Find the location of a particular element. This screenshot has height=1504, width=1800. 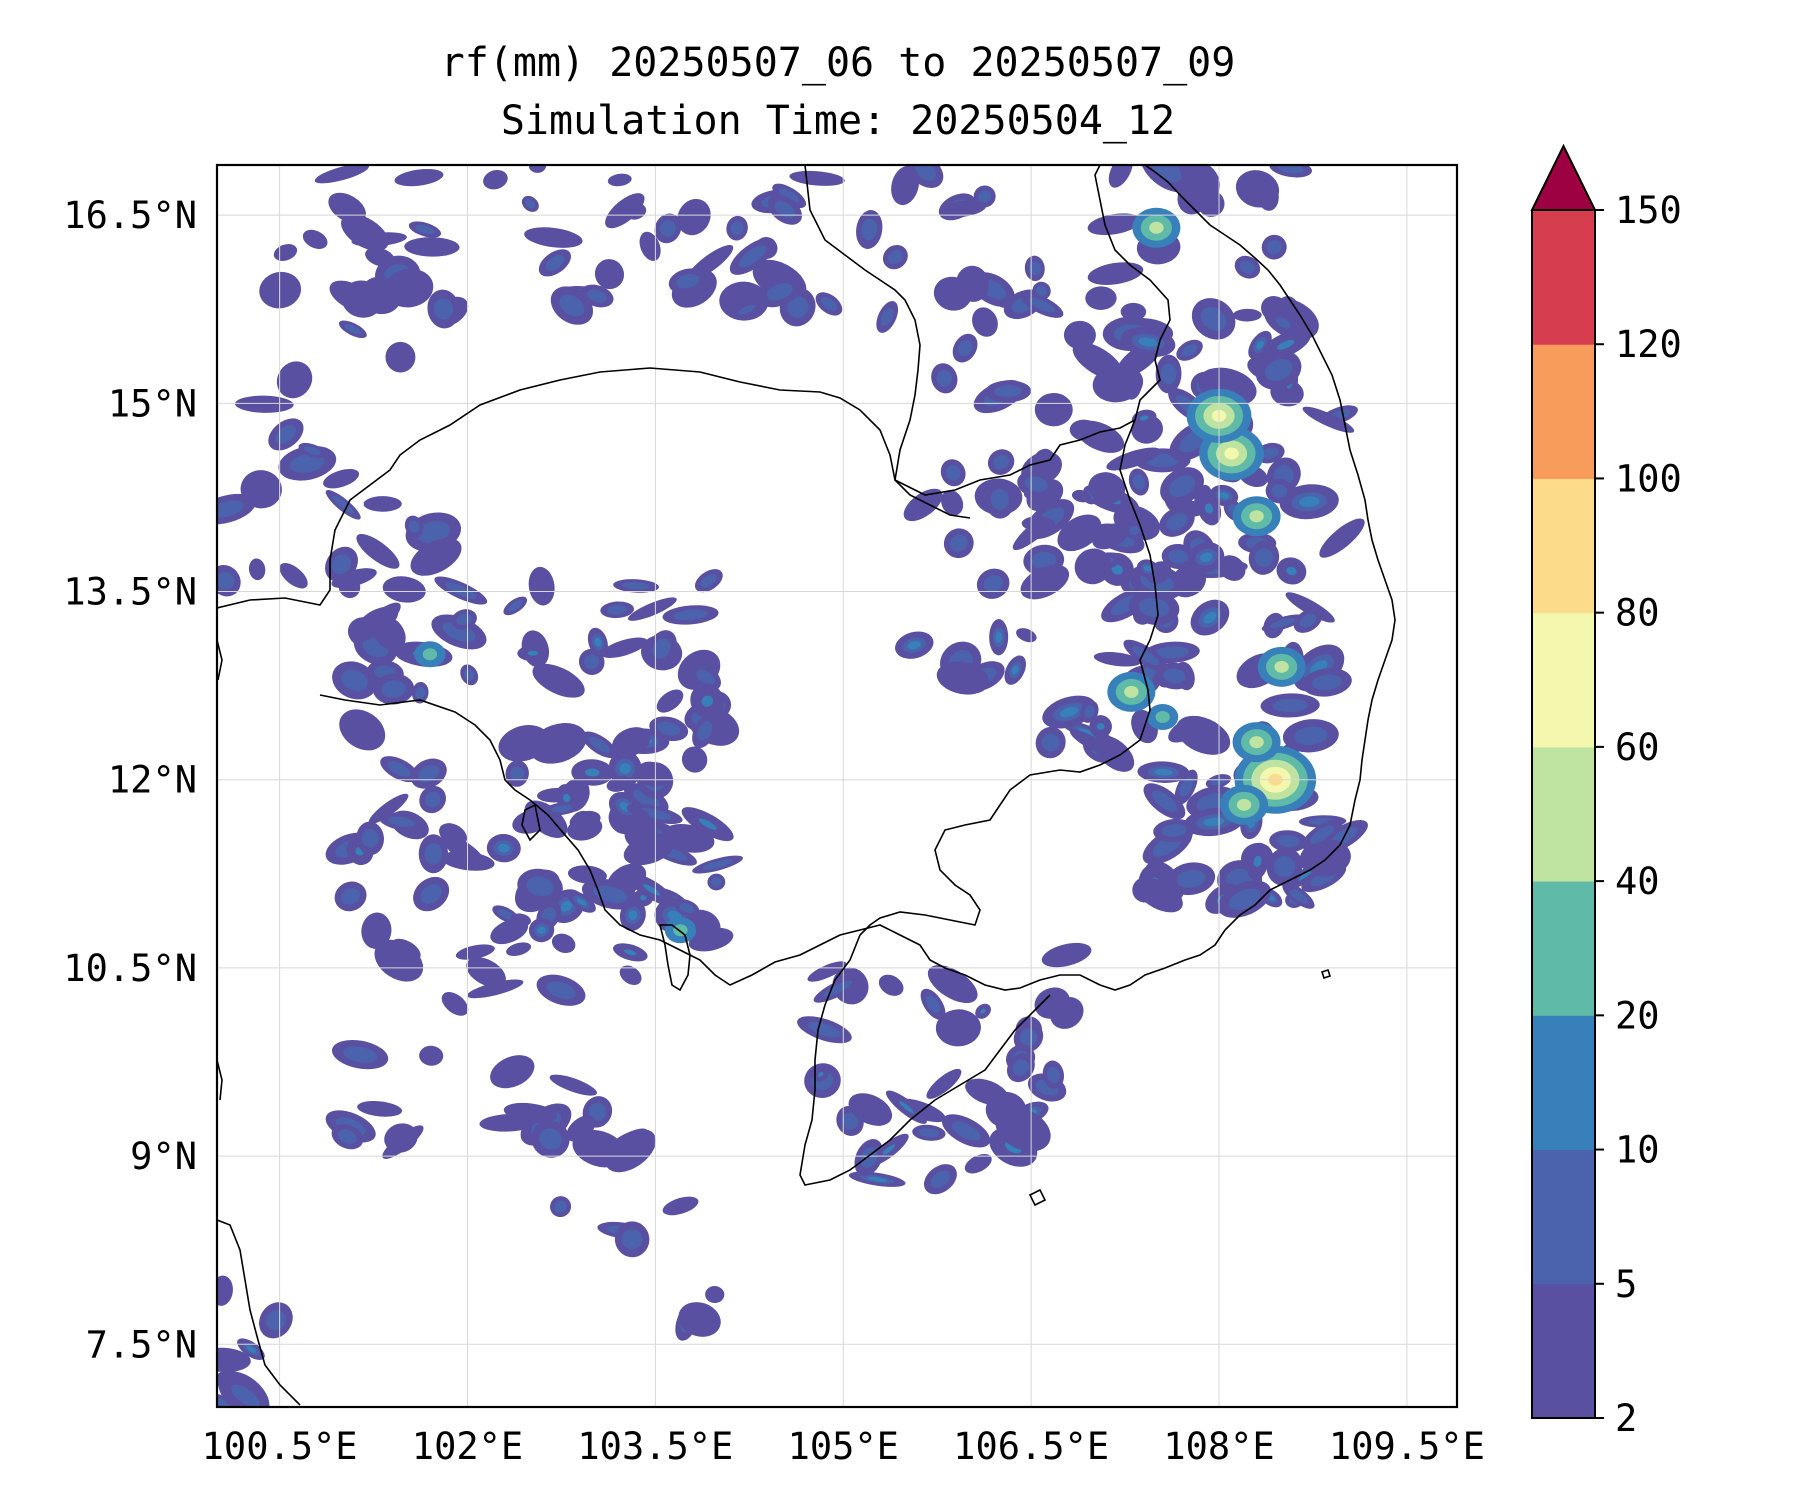

colorbar-label-4: 40 is located at coordinates (1637, 881).